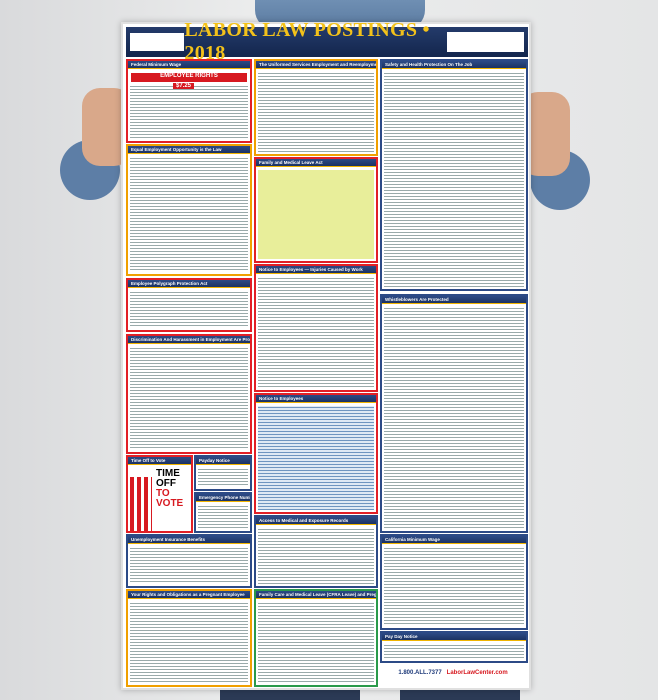 The width and height of the screenshot is (658, 700). Describe the element at coordinates (189, 77) in the screenshot. I see `employee-rights-banner: EMPLOYEE RIGHTS` at that location.